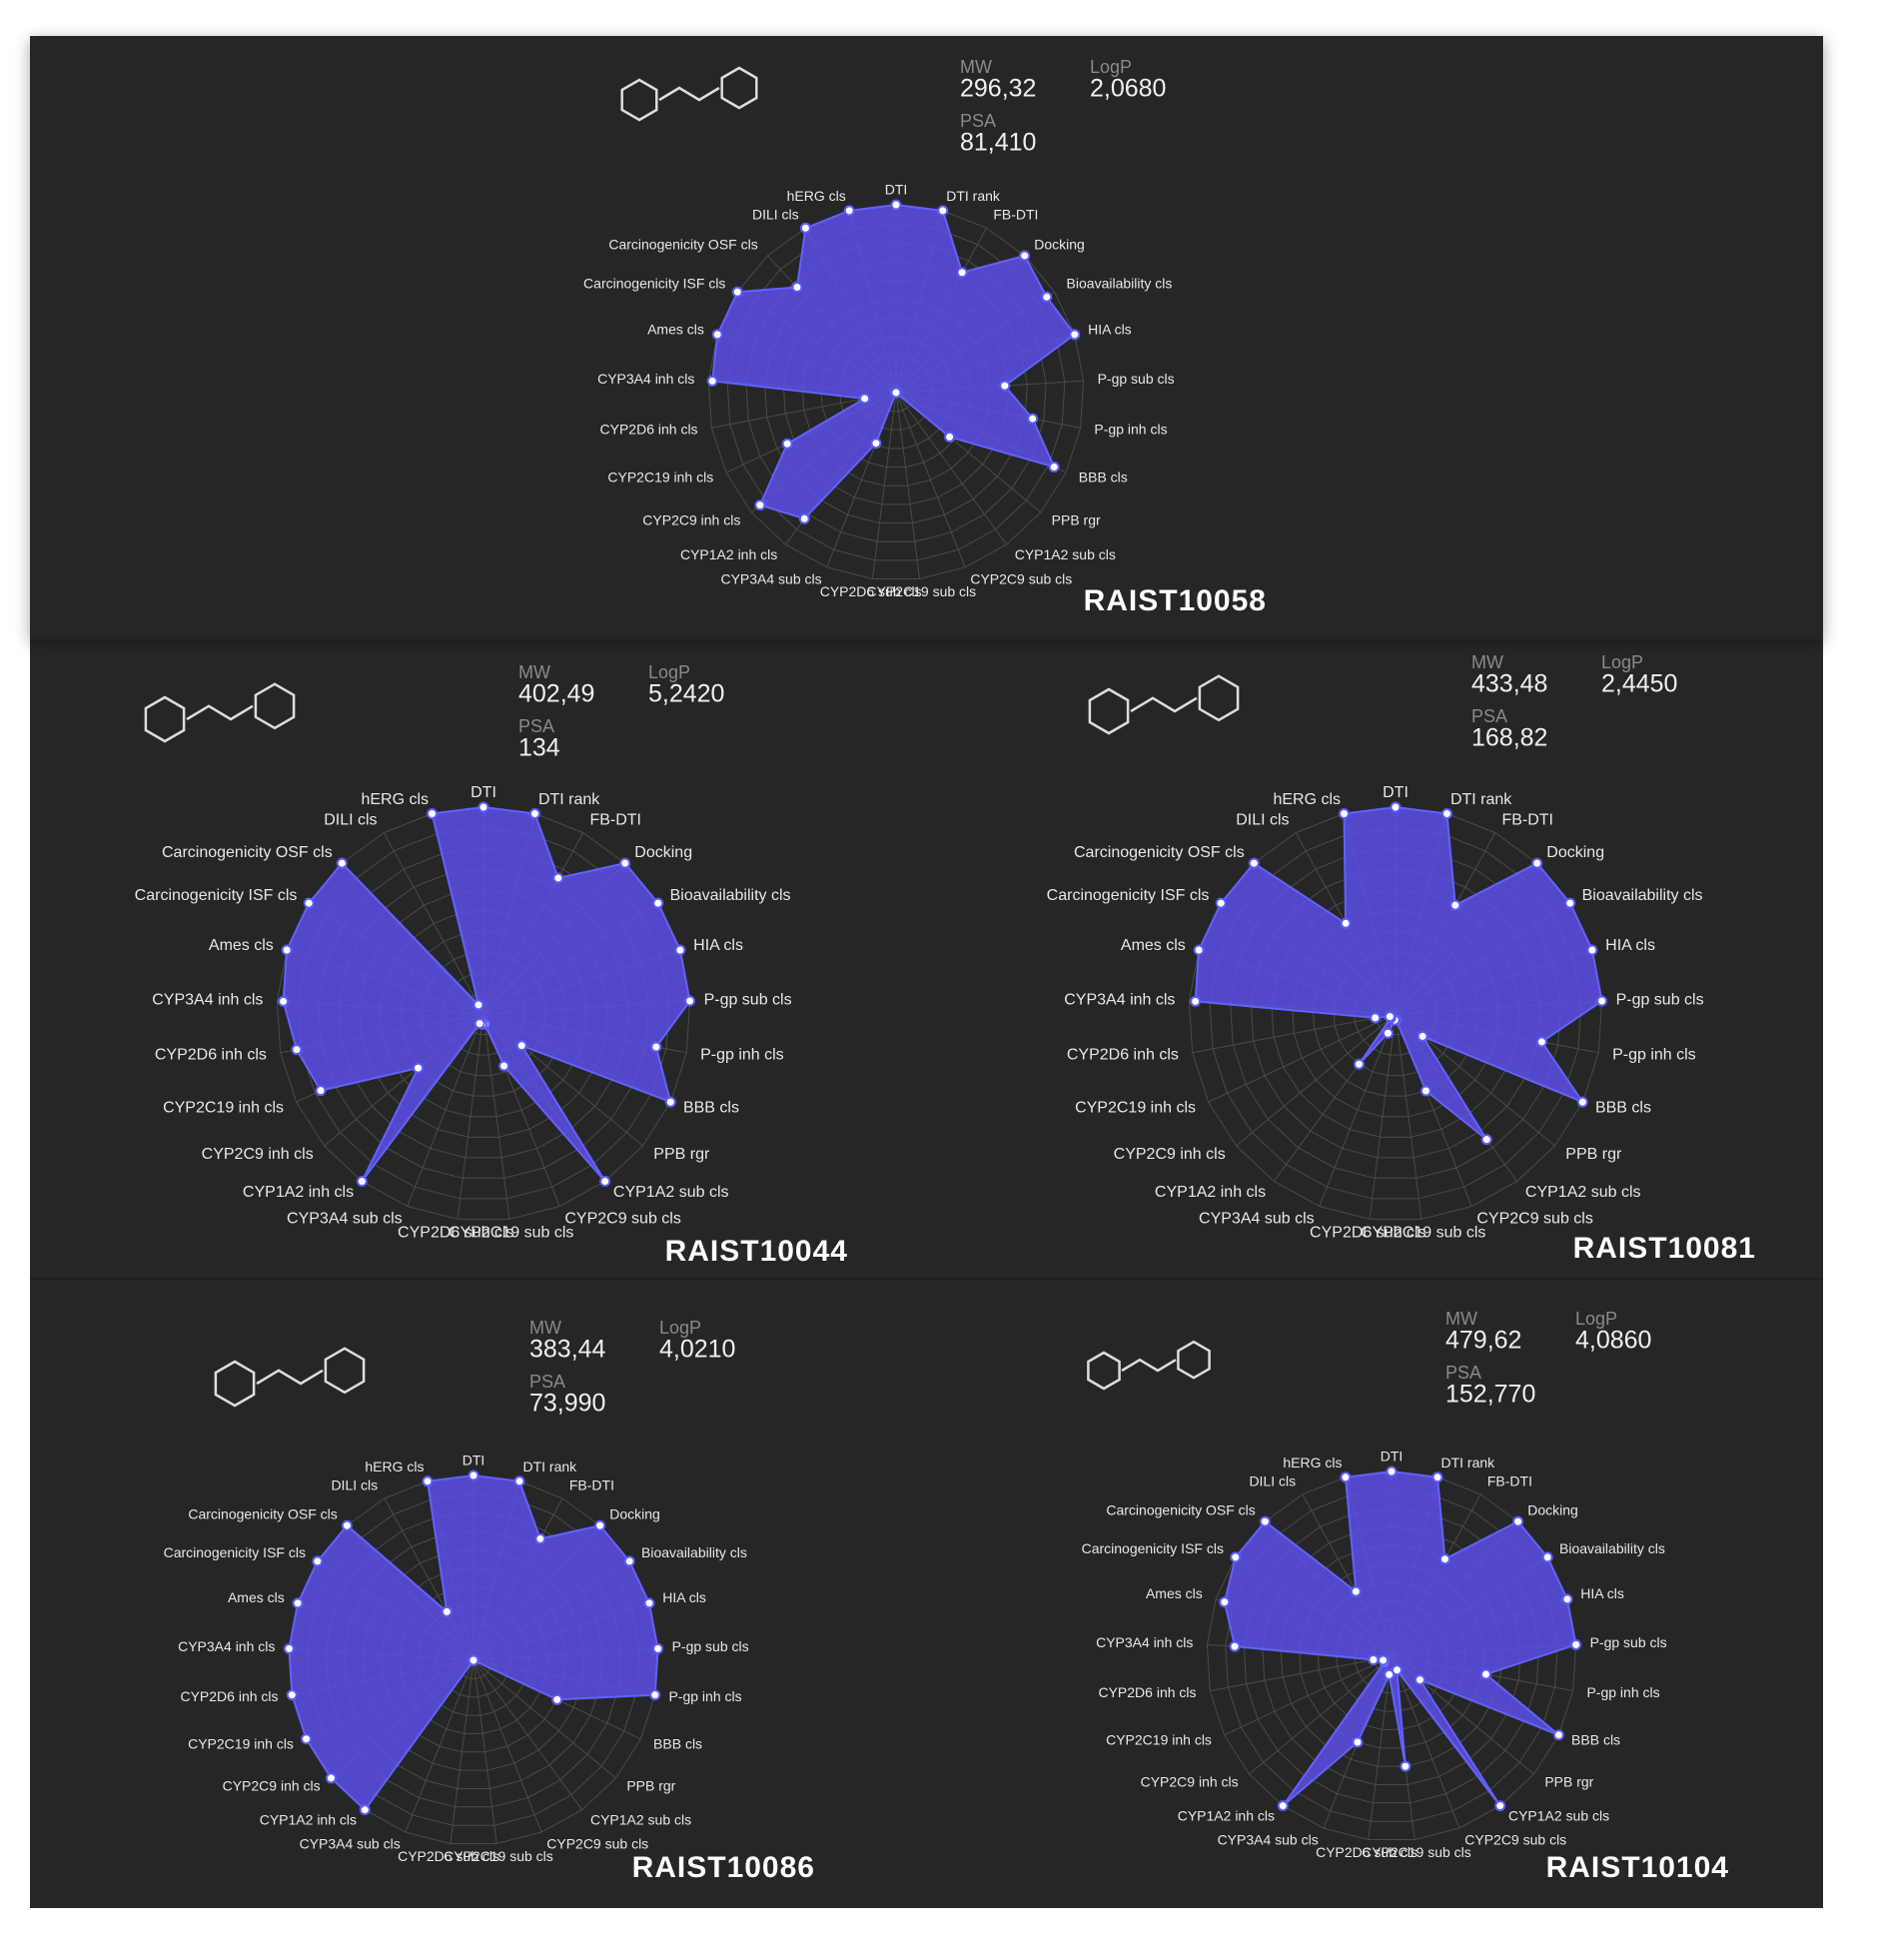 This screenshot has width=1882, height=1960. Describe the element at coordinates (998, 143) in the screenshot. I see `property-value: 81,410` at that location.